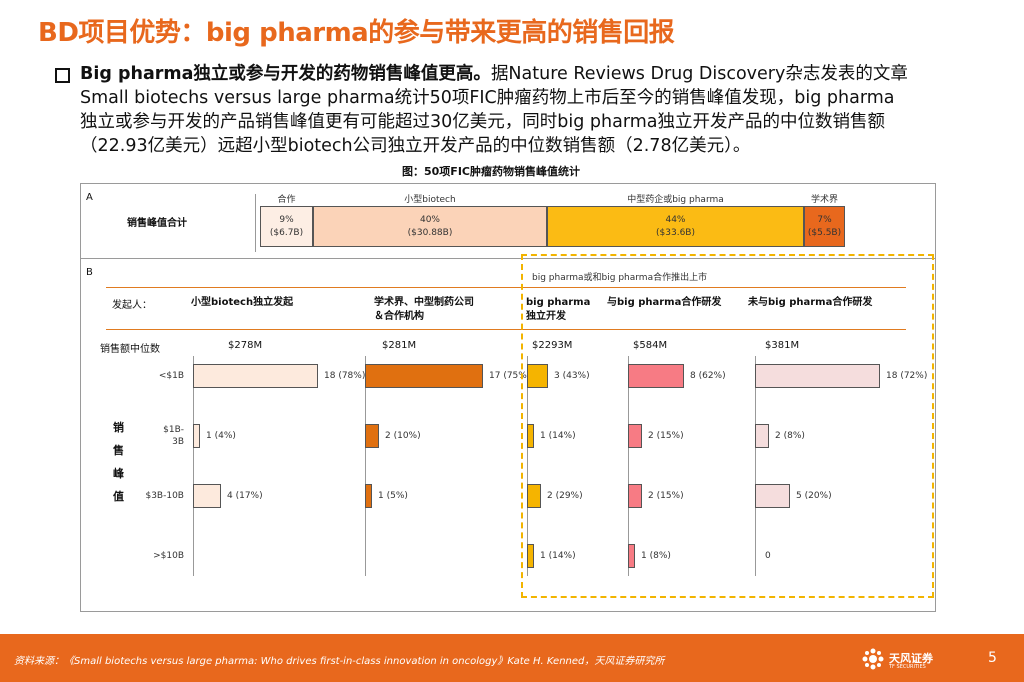 The height and width of the screenshot is (682, 1024). What do you see at coordinates (907, 667) in the screenshot?
I see `brand-sub: TF SECURITIES` at bounding box center [907, 667].